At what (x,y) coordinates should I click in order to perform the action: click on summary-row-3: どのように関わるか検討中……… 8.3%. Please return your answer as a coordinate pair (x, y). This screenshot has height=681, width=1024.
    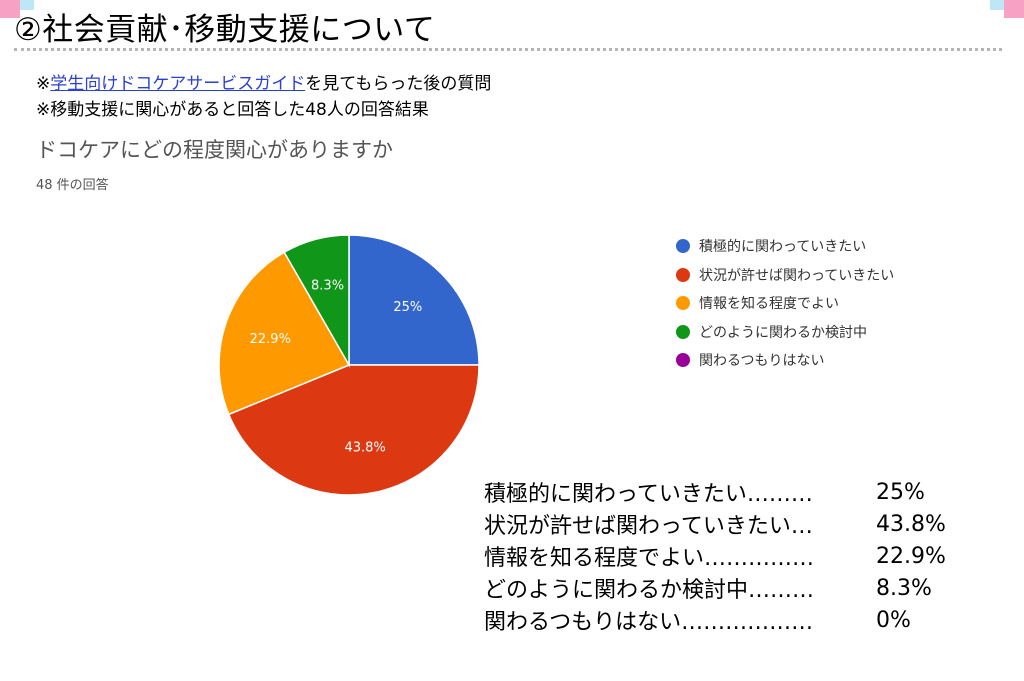
    Looking at the image, I should click on (720, 588).